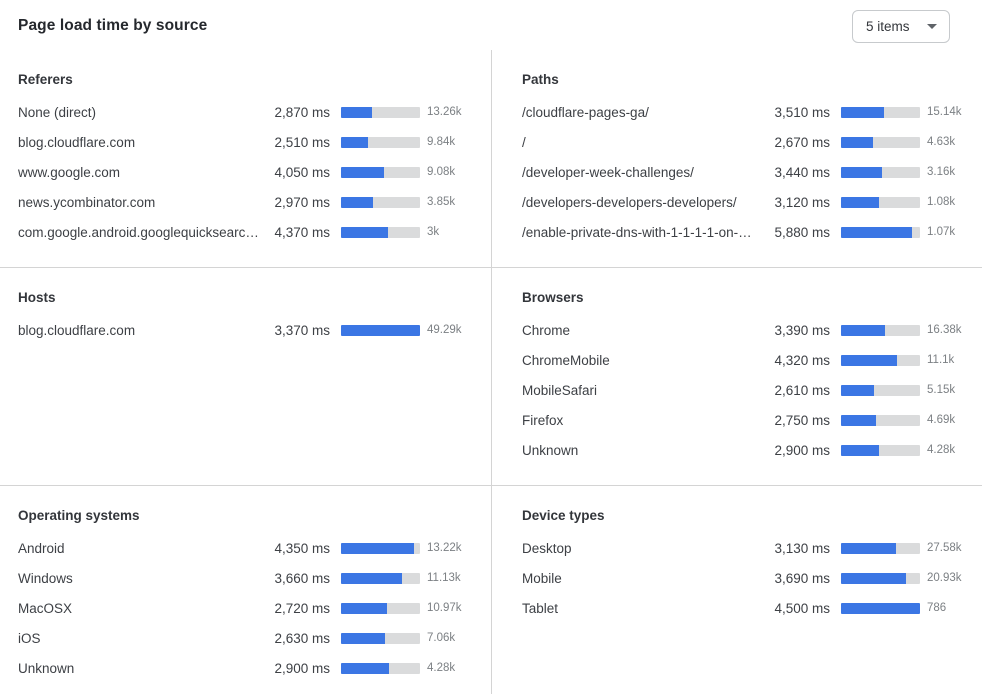 The width and height of the screenshot is (982, 694). Describe the element at coordinates (243, 142) in the screenshot. I see `table-row: blog.cloudflare.com 2,510 ms 9.84k` at that location.